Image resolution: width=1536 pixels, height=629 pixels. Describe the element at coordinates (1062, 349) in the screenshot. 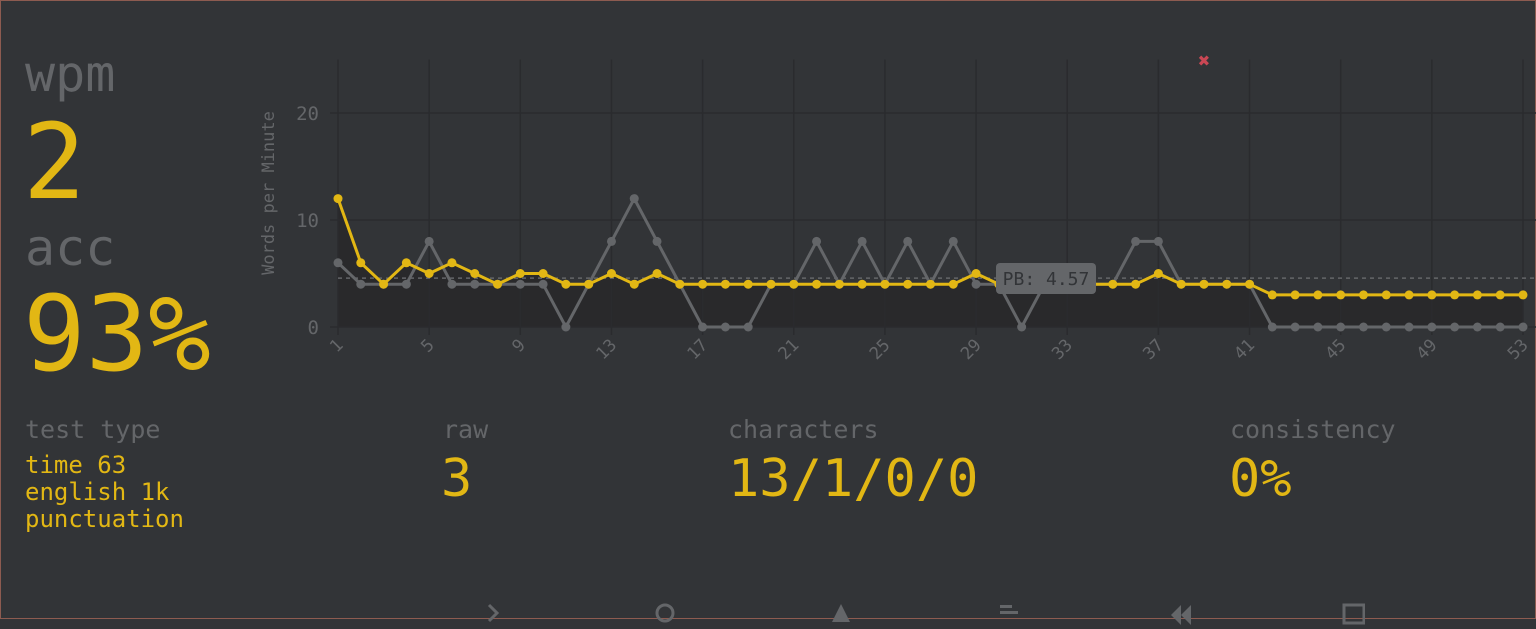

I see `x-tick-label: 33` at that location.